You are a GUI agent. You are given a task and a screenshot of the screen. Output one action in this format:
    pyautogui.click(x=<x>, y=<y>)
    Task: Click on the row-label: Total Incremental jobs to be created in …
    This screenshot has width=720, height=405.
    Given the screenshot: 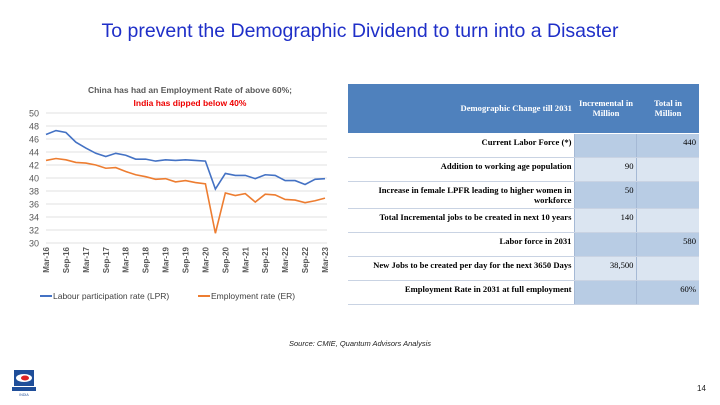 What is the action you would take?
    pyautogui.click(x=461, y=220)
    